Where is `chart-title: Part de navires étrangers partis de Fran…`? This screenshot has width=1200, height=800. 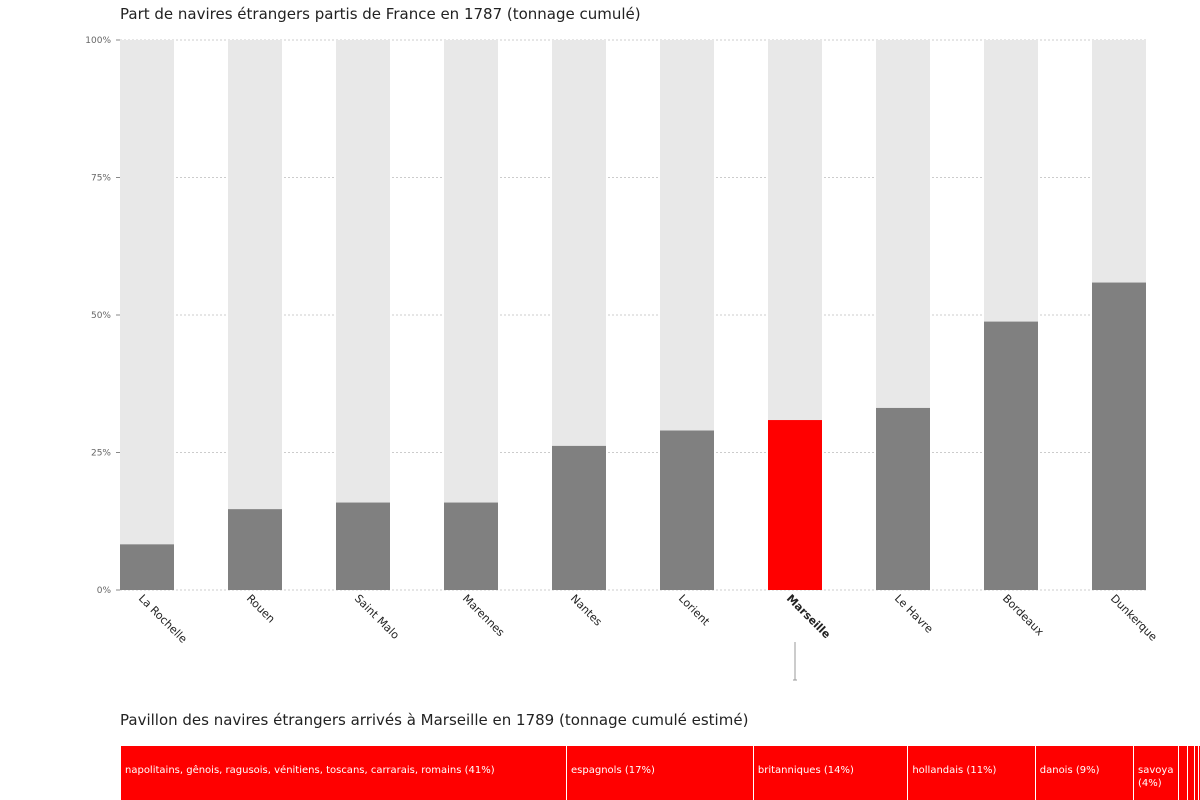 chart-title: Part de navires étrangers partis de Fran… is located at coordinates (380, 14).